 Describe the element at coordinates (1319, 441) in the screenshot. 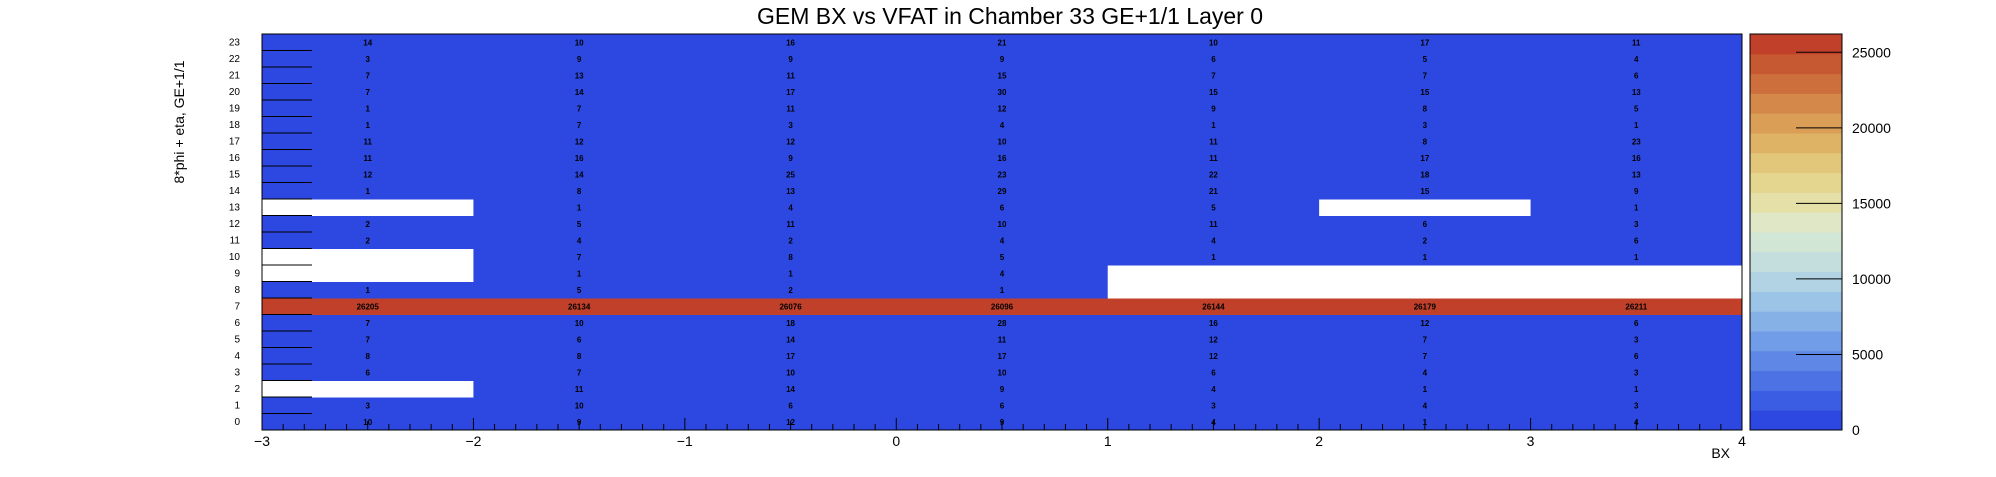

I see `x-tick-label: 2` at that location.